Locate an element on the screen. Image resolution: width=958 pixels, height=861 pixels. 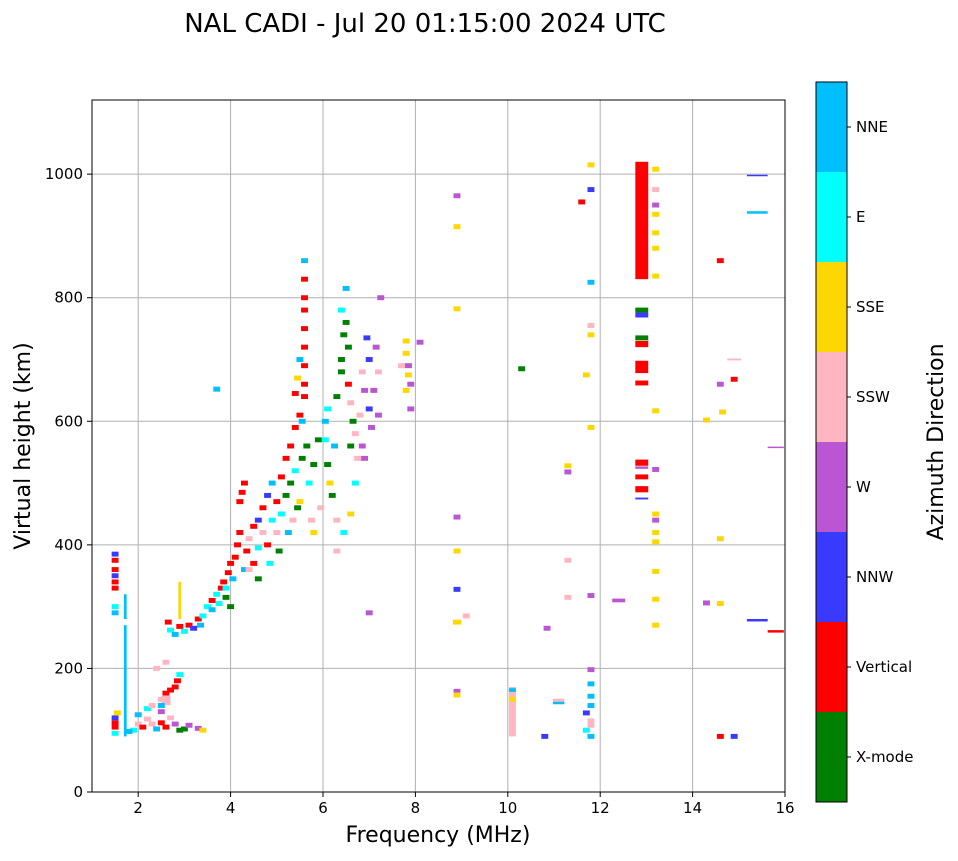
x-tick-label: 16 is located at coordinates (784, 808).